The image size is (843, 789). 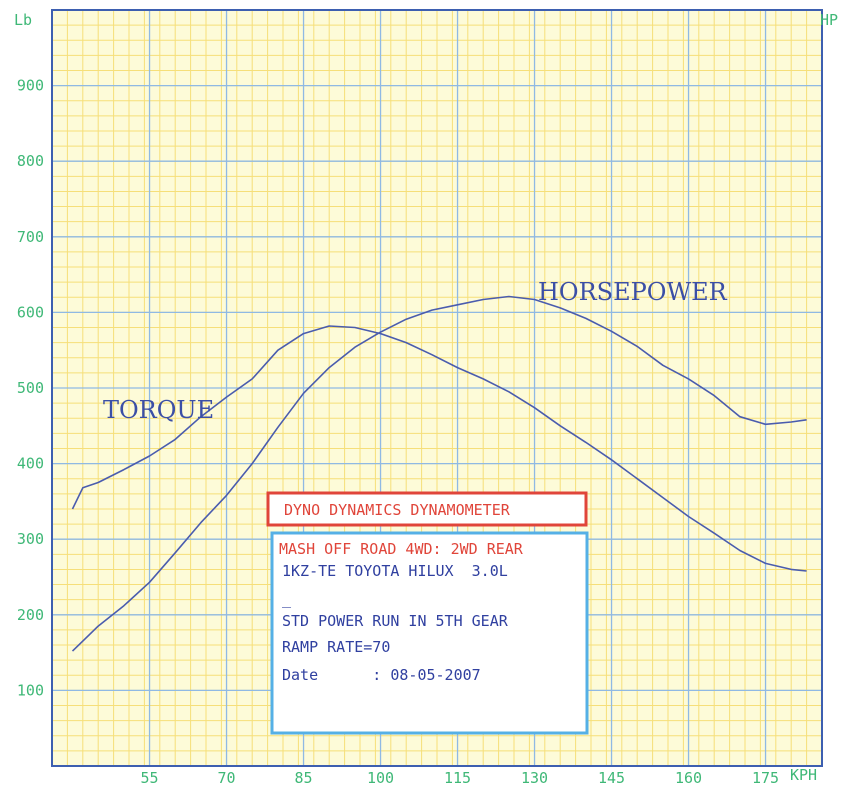 What do you see at coordinates (803, 775) in the screenshot?
I see `x-unit-label: KPH` at bounding box center [803, 775].